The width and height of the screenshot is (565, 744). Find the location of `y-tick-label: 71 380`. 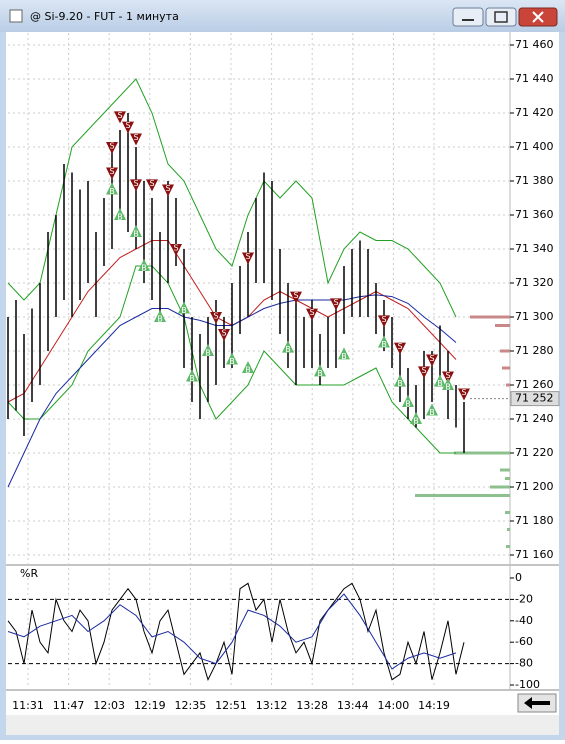

y-tick-label: 71 380 is located at coordinates (534, 180).